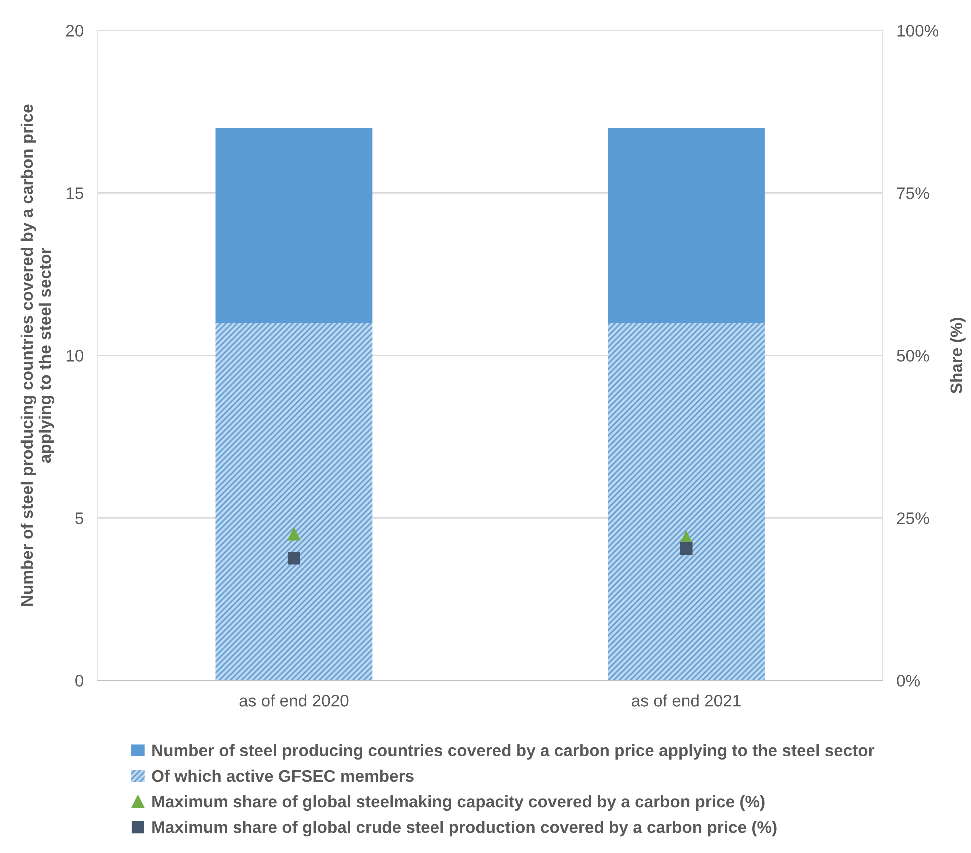 Image resolution: width=971 pixels, height=853 pixels. I want to click on y-tick-label: 20, so click(75, 31).